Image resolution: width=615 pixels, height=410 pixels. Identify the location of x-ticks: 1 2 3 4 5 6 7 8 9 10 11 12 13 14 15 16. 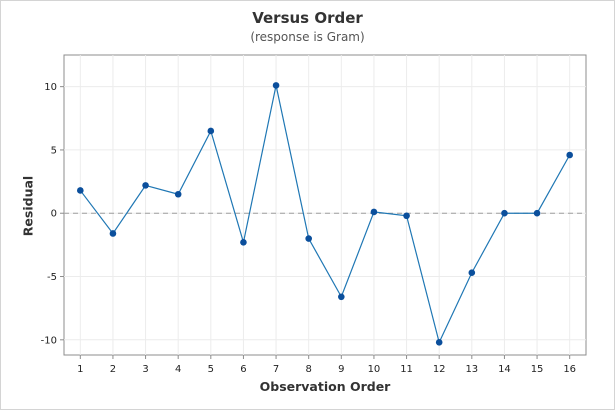
(326, 365).